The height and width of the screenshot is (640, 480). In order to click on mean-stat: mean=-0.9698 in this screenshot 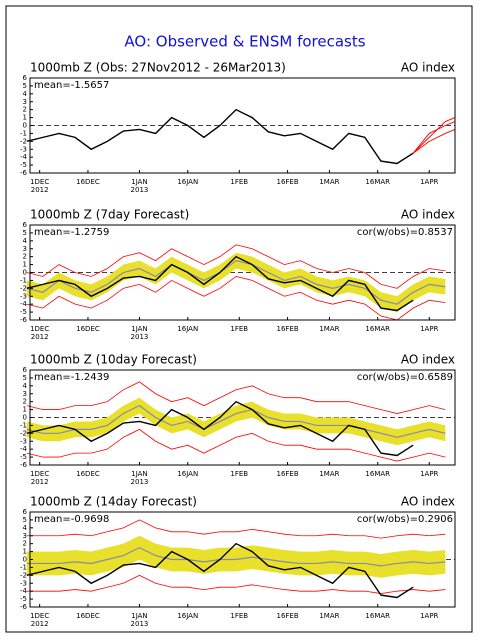, I will do `click(71, 519)`.